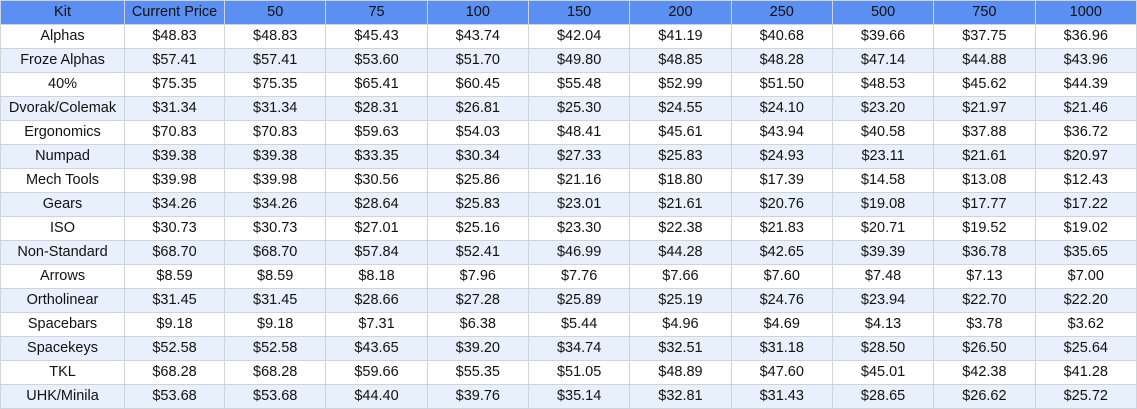 This screenshot has width=1137, height=409. What do you see at coordinates (376, 348) in the screenshot?
I see `price-cell: $43.65` at bounding box center [376, 348].